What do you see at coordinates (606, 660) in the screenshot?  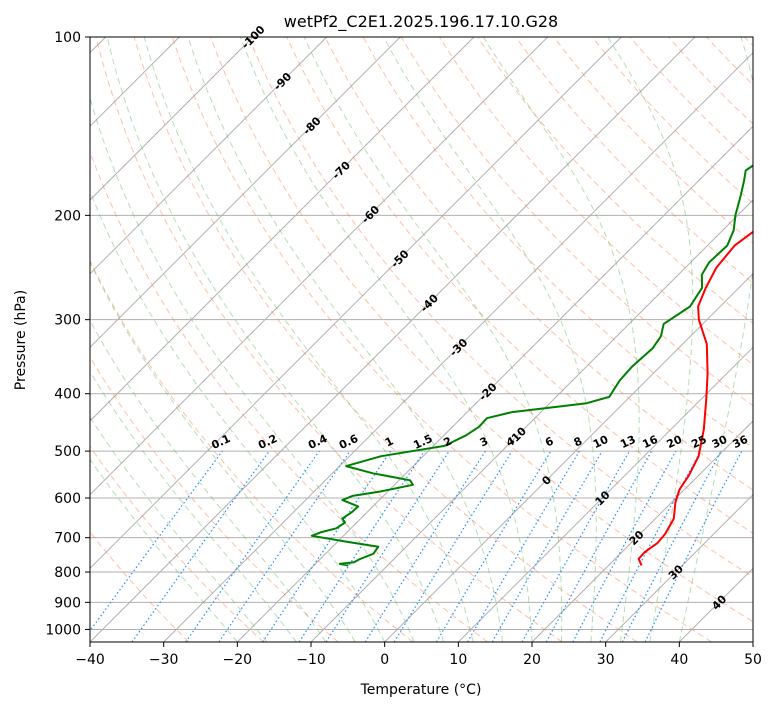 I see `x-tick-label: 30` at bounding box center [606, 660].